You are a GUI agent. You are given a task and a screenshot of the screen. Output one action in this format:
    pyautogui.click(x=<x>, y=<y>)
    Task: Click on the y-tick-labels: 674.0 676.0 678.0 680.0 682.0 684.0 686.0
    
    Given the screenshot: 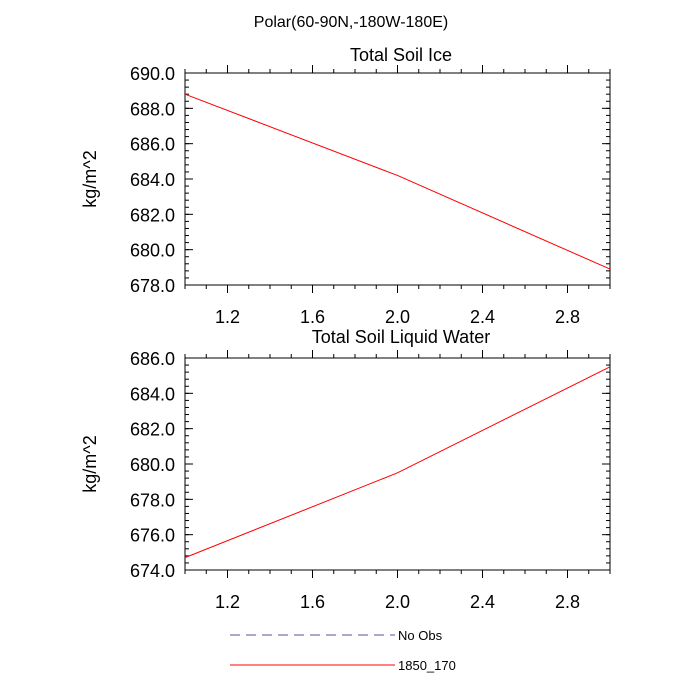 What is the action you would take?
    pyautogui.click(x=152, y=465)
    